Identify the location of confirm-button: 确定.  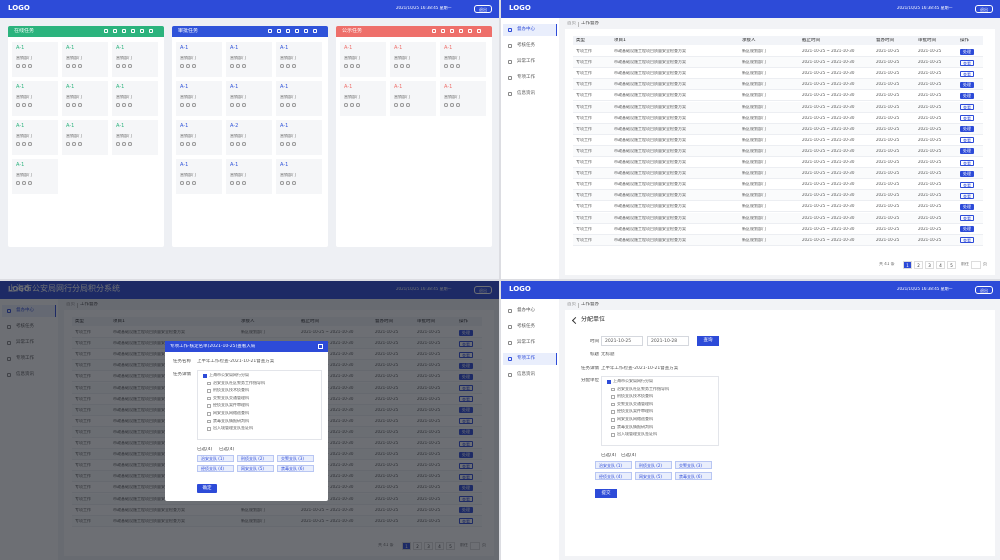
(207, 488).